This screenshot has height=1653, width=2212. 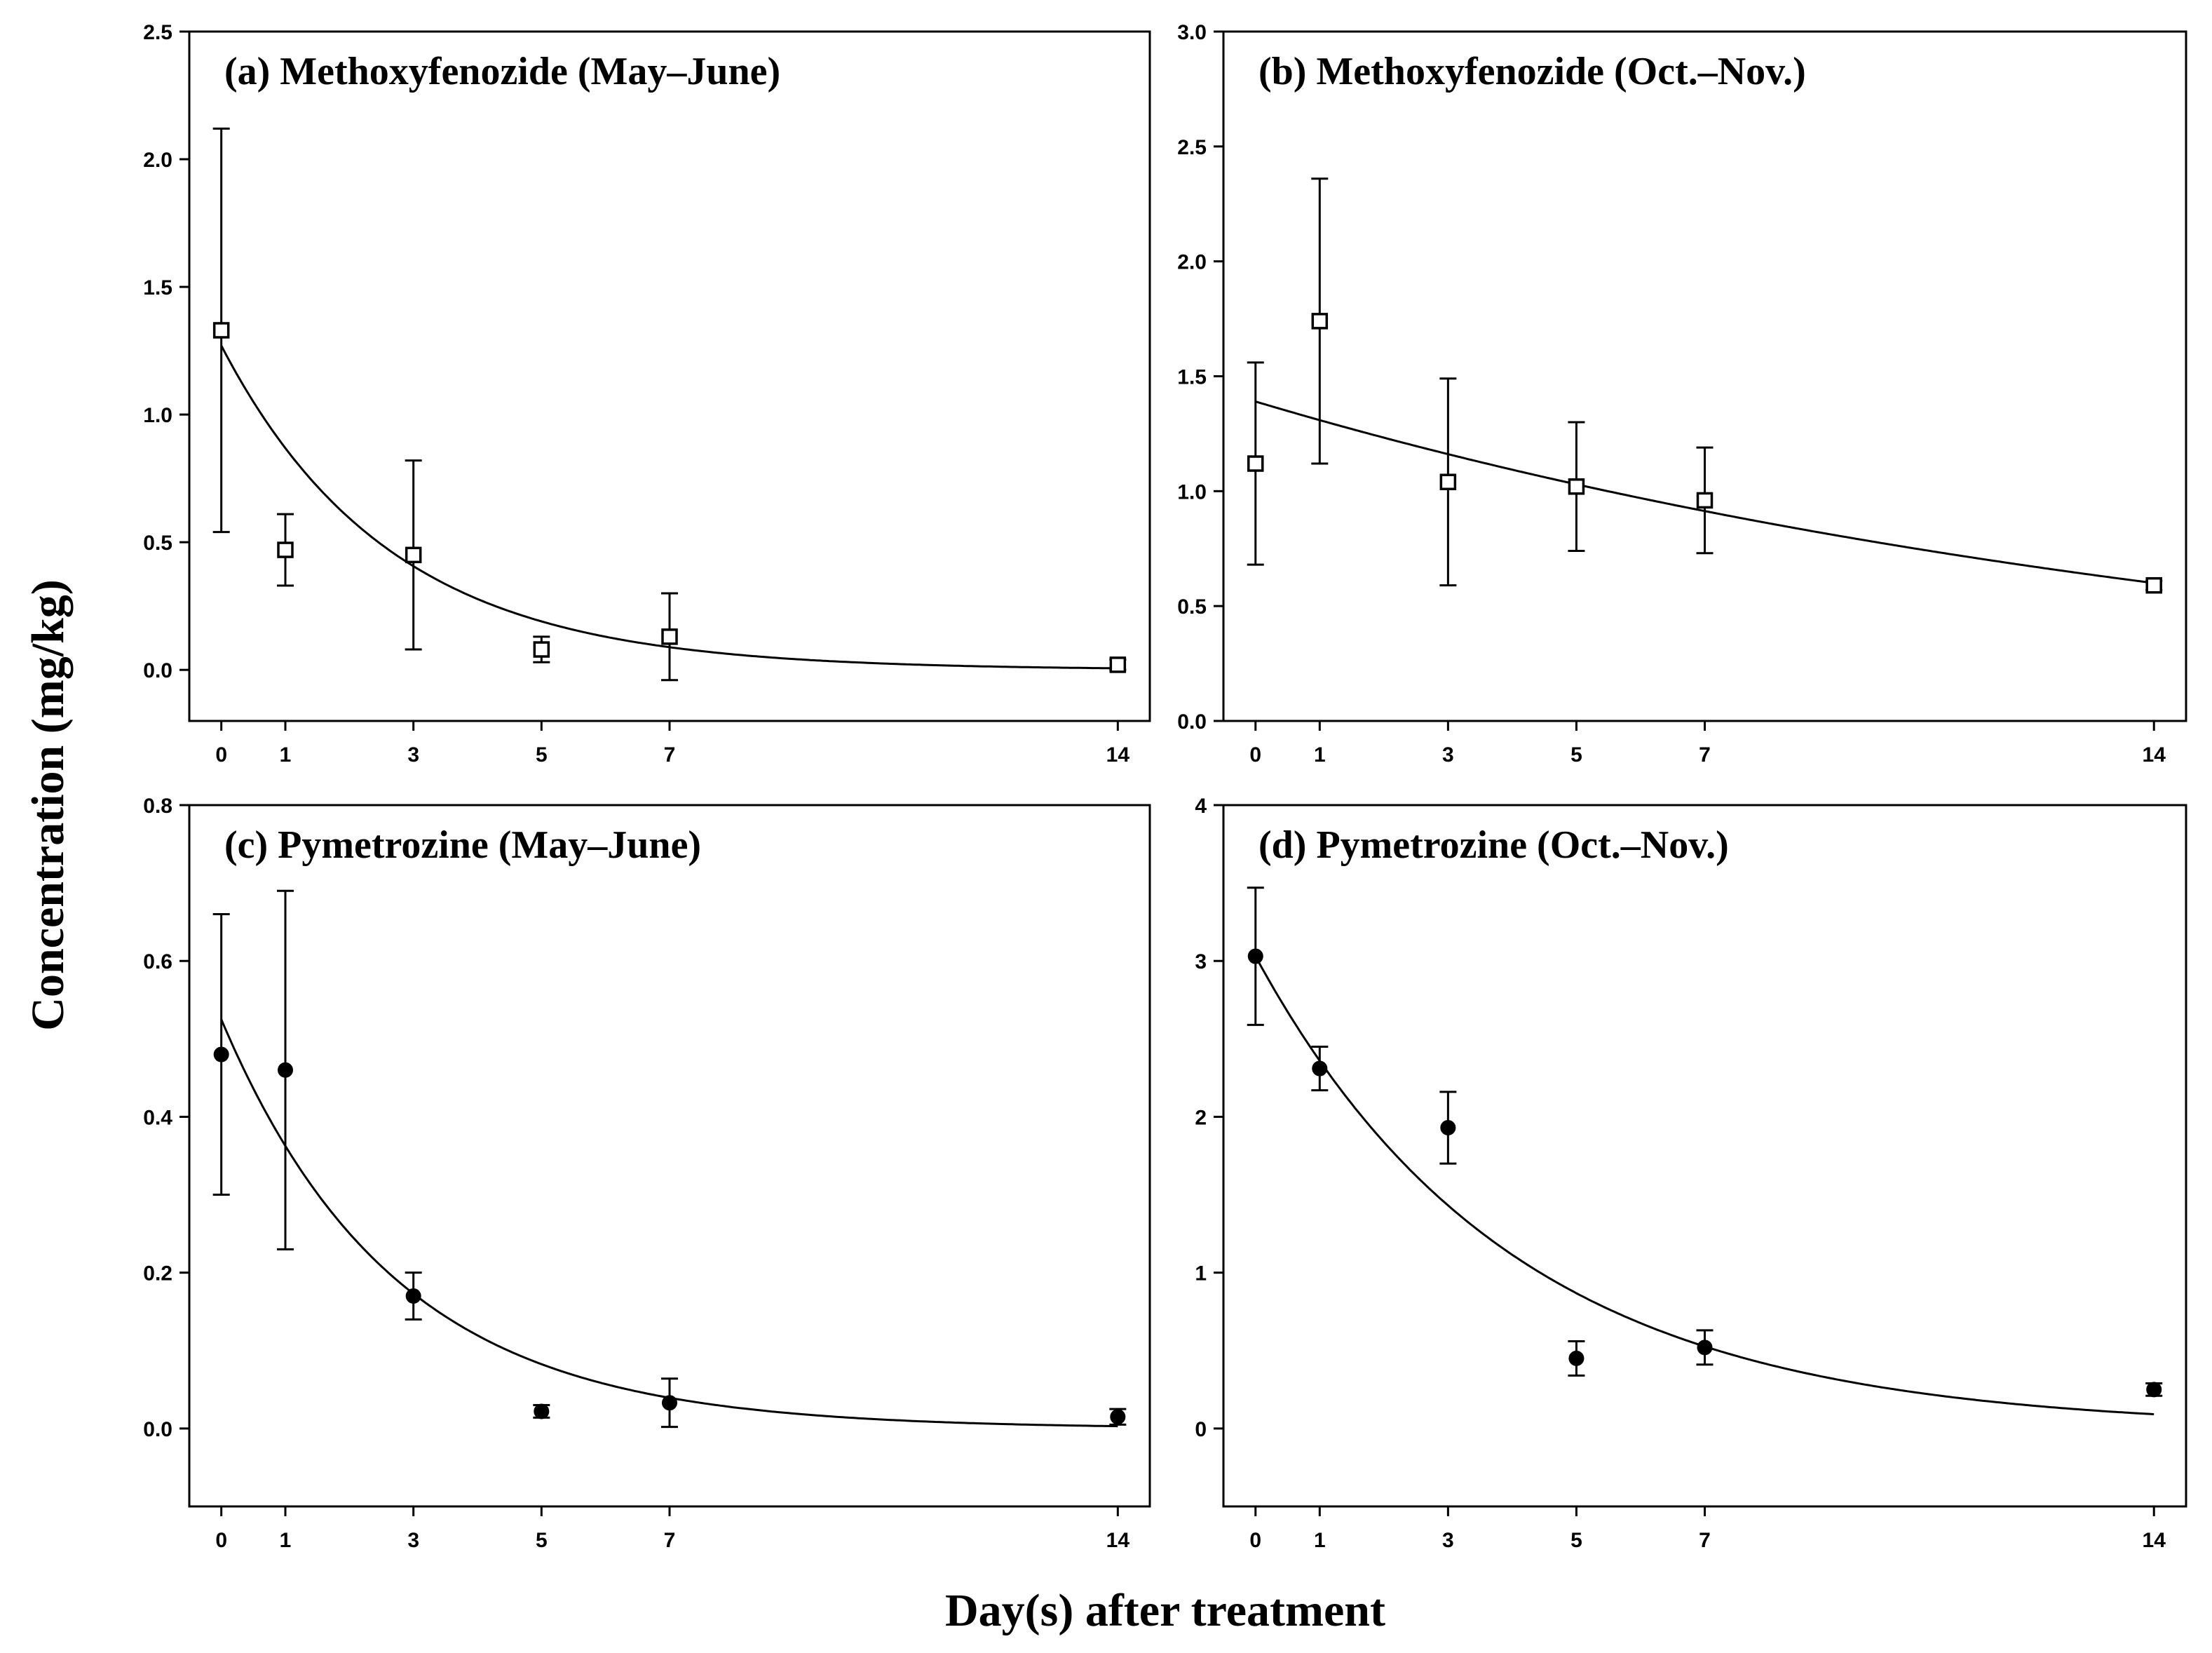 I want to click on y-tick-label: 0, so click(x=1201, y=1429).